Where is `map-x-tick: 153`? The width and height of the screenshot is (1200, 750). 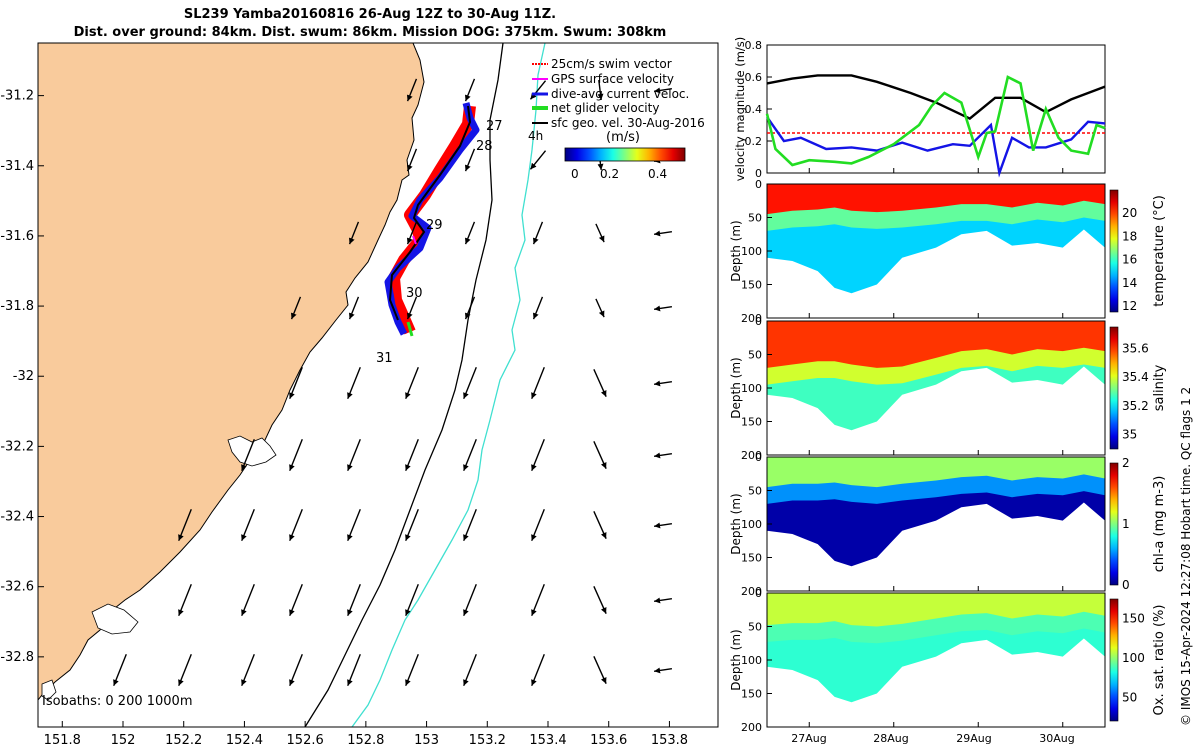
map-x-tick: 153 is located at coordinates (426, 740).